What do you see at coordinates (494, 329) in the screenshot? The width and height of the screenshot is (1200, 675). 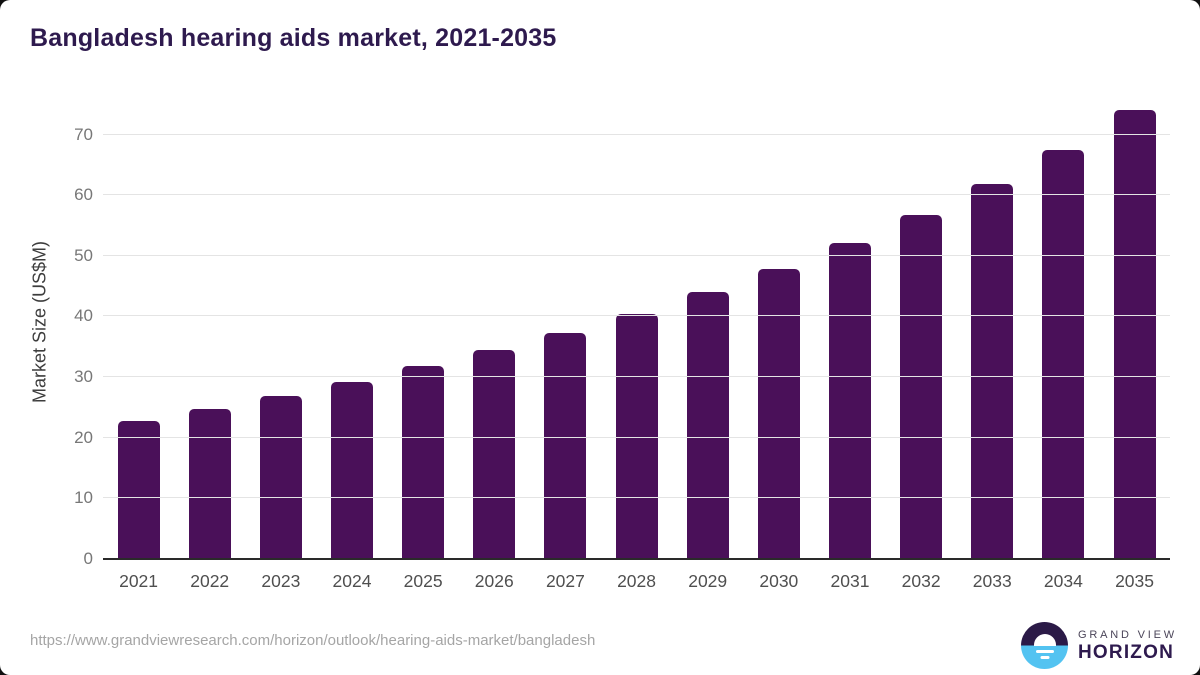 I see `bar-slot-2026` at bounding box center [494, 329].